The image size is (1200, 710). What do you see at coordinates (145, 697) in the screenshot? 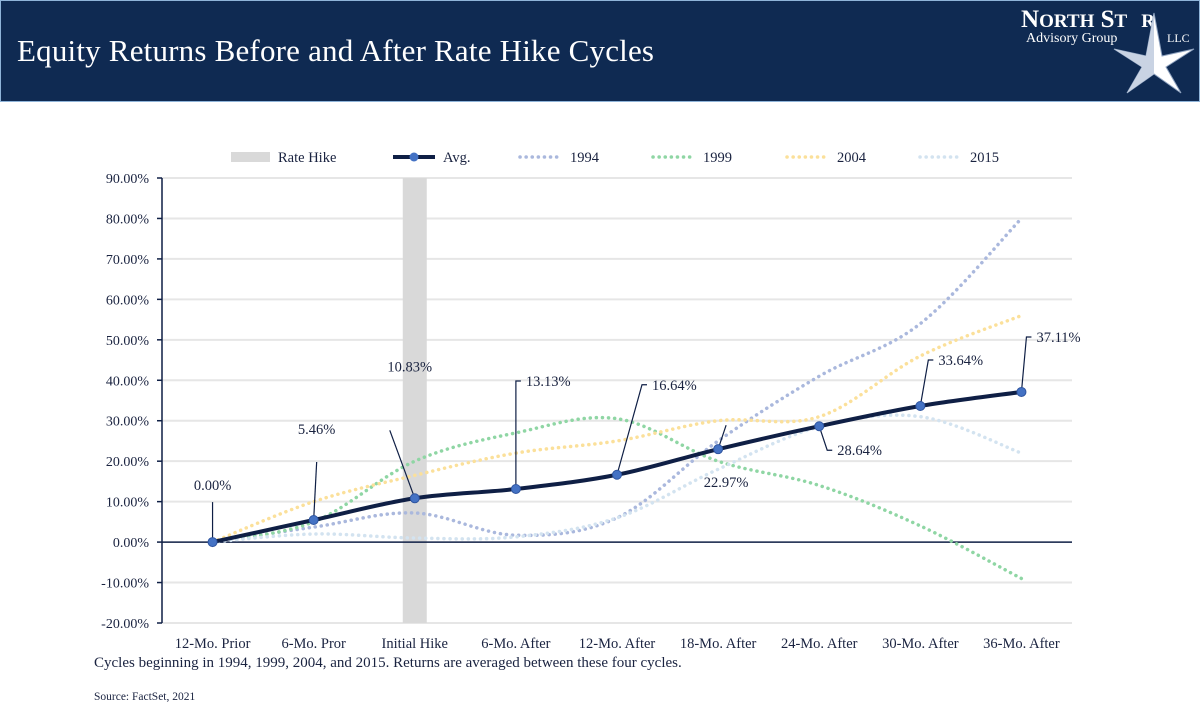
I see `source-note: Source: FactSet, 2021` at bounding box center [145, 697].